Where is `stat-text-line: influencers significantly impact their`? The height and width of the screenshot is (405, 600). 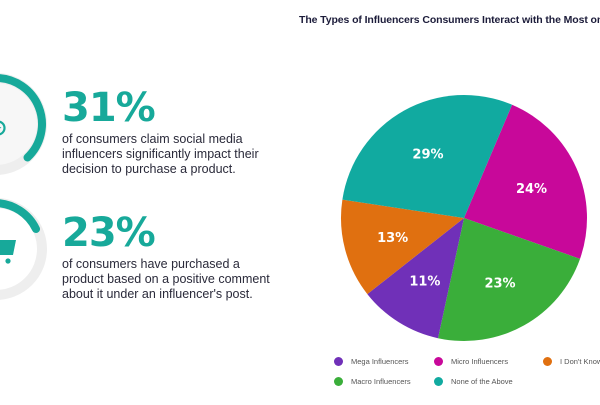
stat-text-line: influencers significantly impact their is located at coordinates (160, 154).